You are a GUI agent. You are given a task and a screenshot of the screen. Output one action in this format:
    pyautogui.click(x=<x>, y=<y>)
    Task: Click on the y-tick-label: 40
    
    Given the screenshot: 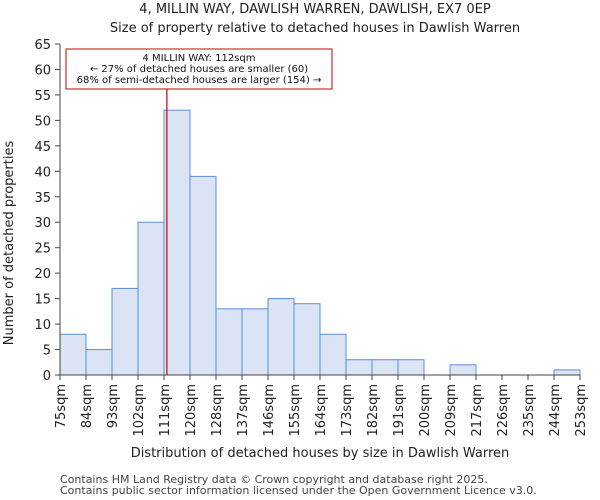 What is the action you would take?
    pyautogui.click(x=42, y=172)
    